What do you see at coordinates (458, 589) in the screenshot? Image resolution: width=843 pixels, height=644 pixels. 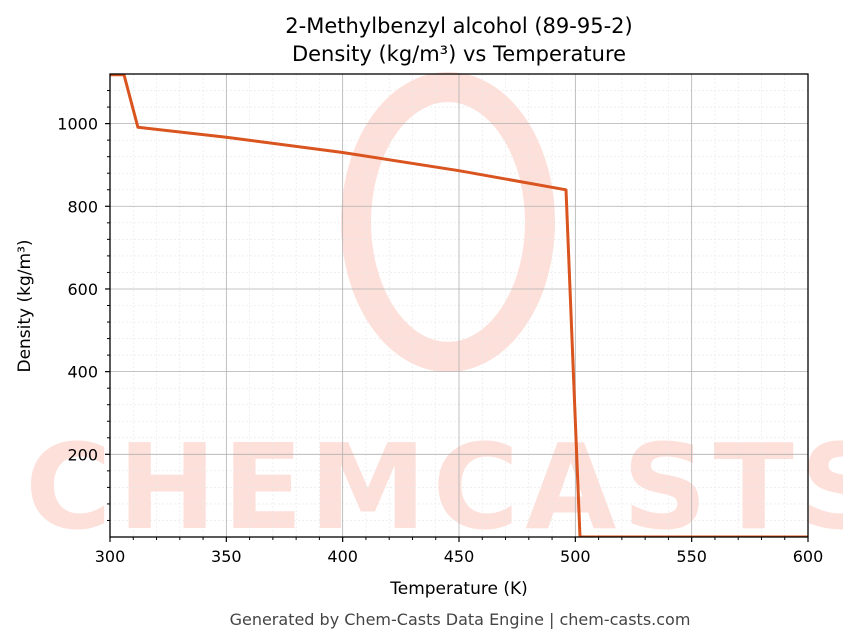 I see `x-axis-label: Temperature (K)` at bounding box center [458, 589].